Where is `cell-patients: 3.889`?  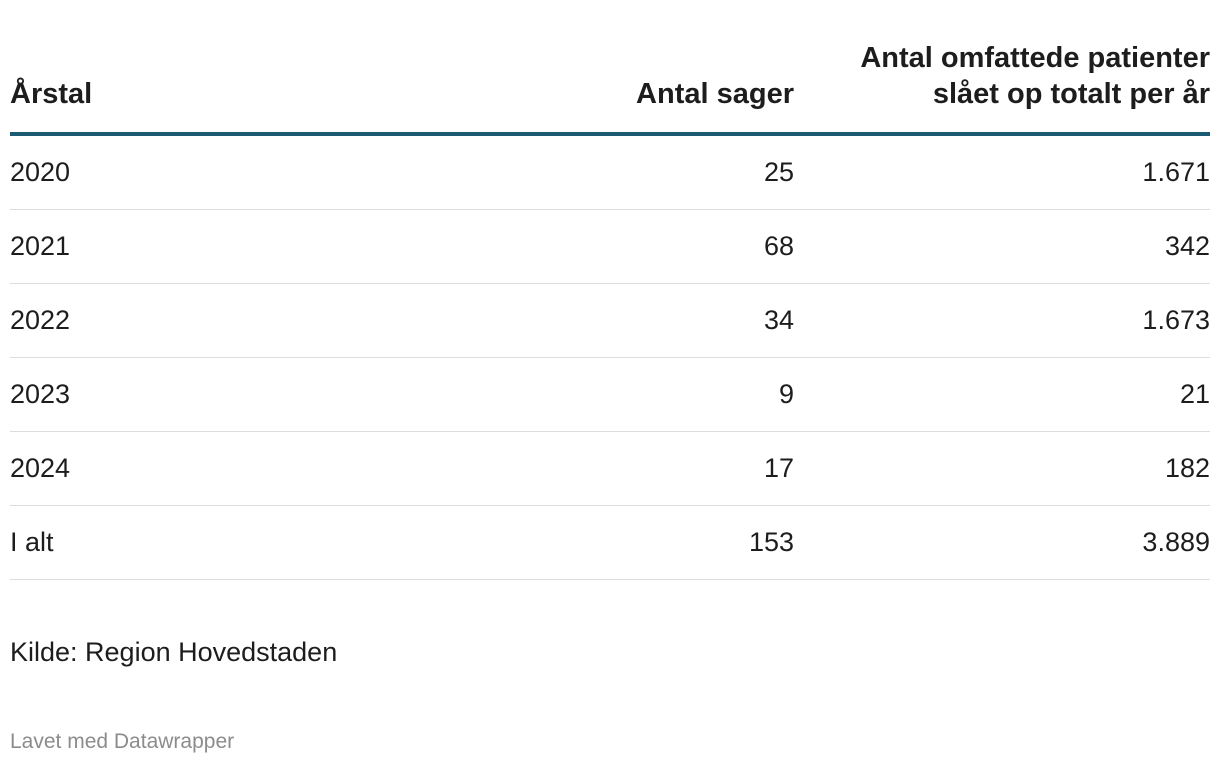
cell-patients: 3.889 is located at coordinates (1002, 542).